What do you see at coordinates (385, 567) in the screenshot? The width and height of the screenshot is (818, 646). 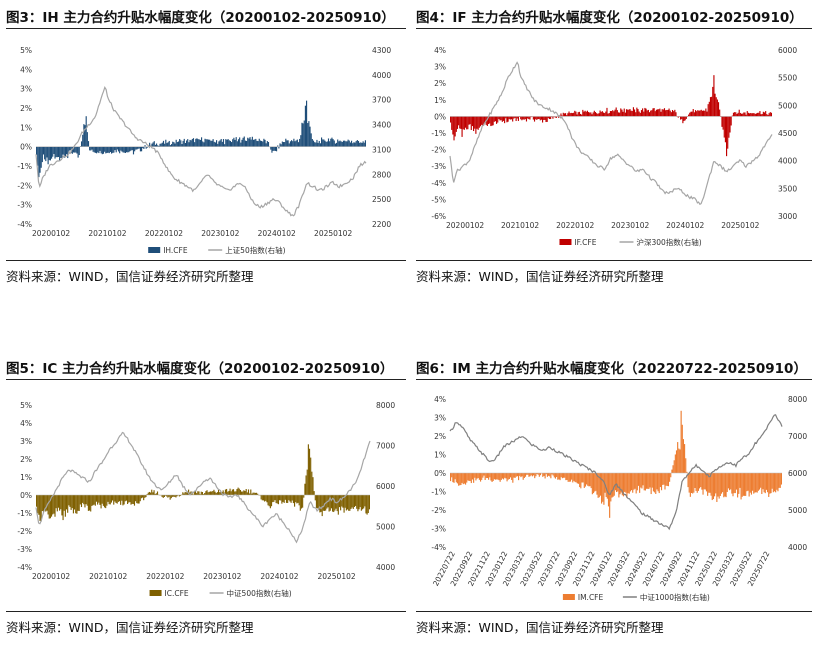 I see `y-right-tick-label: 4000` at bounding box center [385, 567].